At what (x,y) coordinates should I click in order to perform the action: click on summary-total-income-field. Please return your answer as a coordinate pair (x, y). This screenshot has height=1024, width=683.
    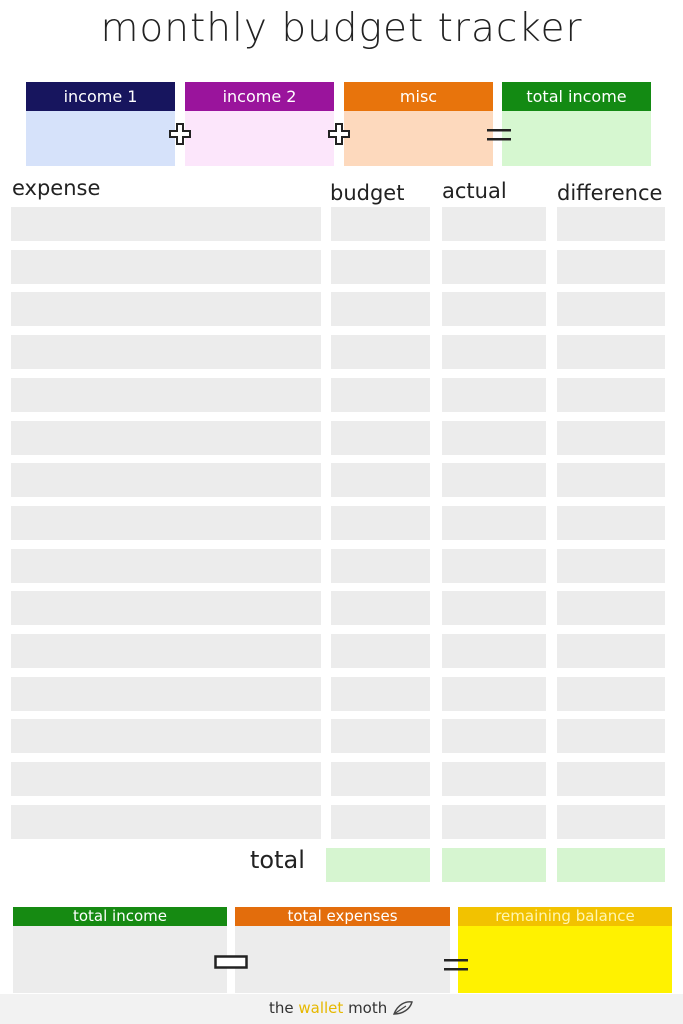
    Looking at the image, I should click on (120, 959).